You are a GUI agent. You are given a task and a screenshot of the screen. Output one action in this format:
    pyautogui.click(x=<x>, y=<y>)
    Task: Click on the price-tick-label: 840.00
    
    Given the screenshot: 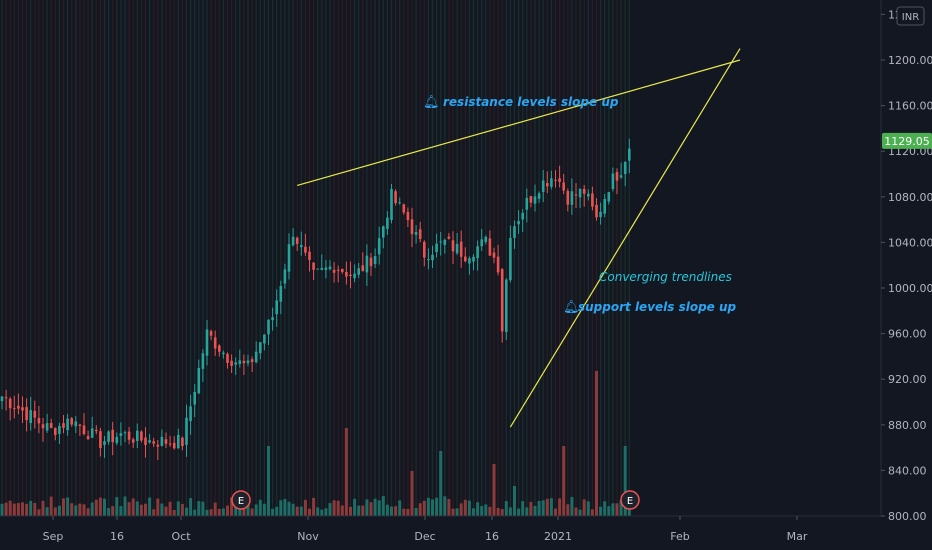 What is the action you would take?
    pyautogui.click(x=907, y=470)
    